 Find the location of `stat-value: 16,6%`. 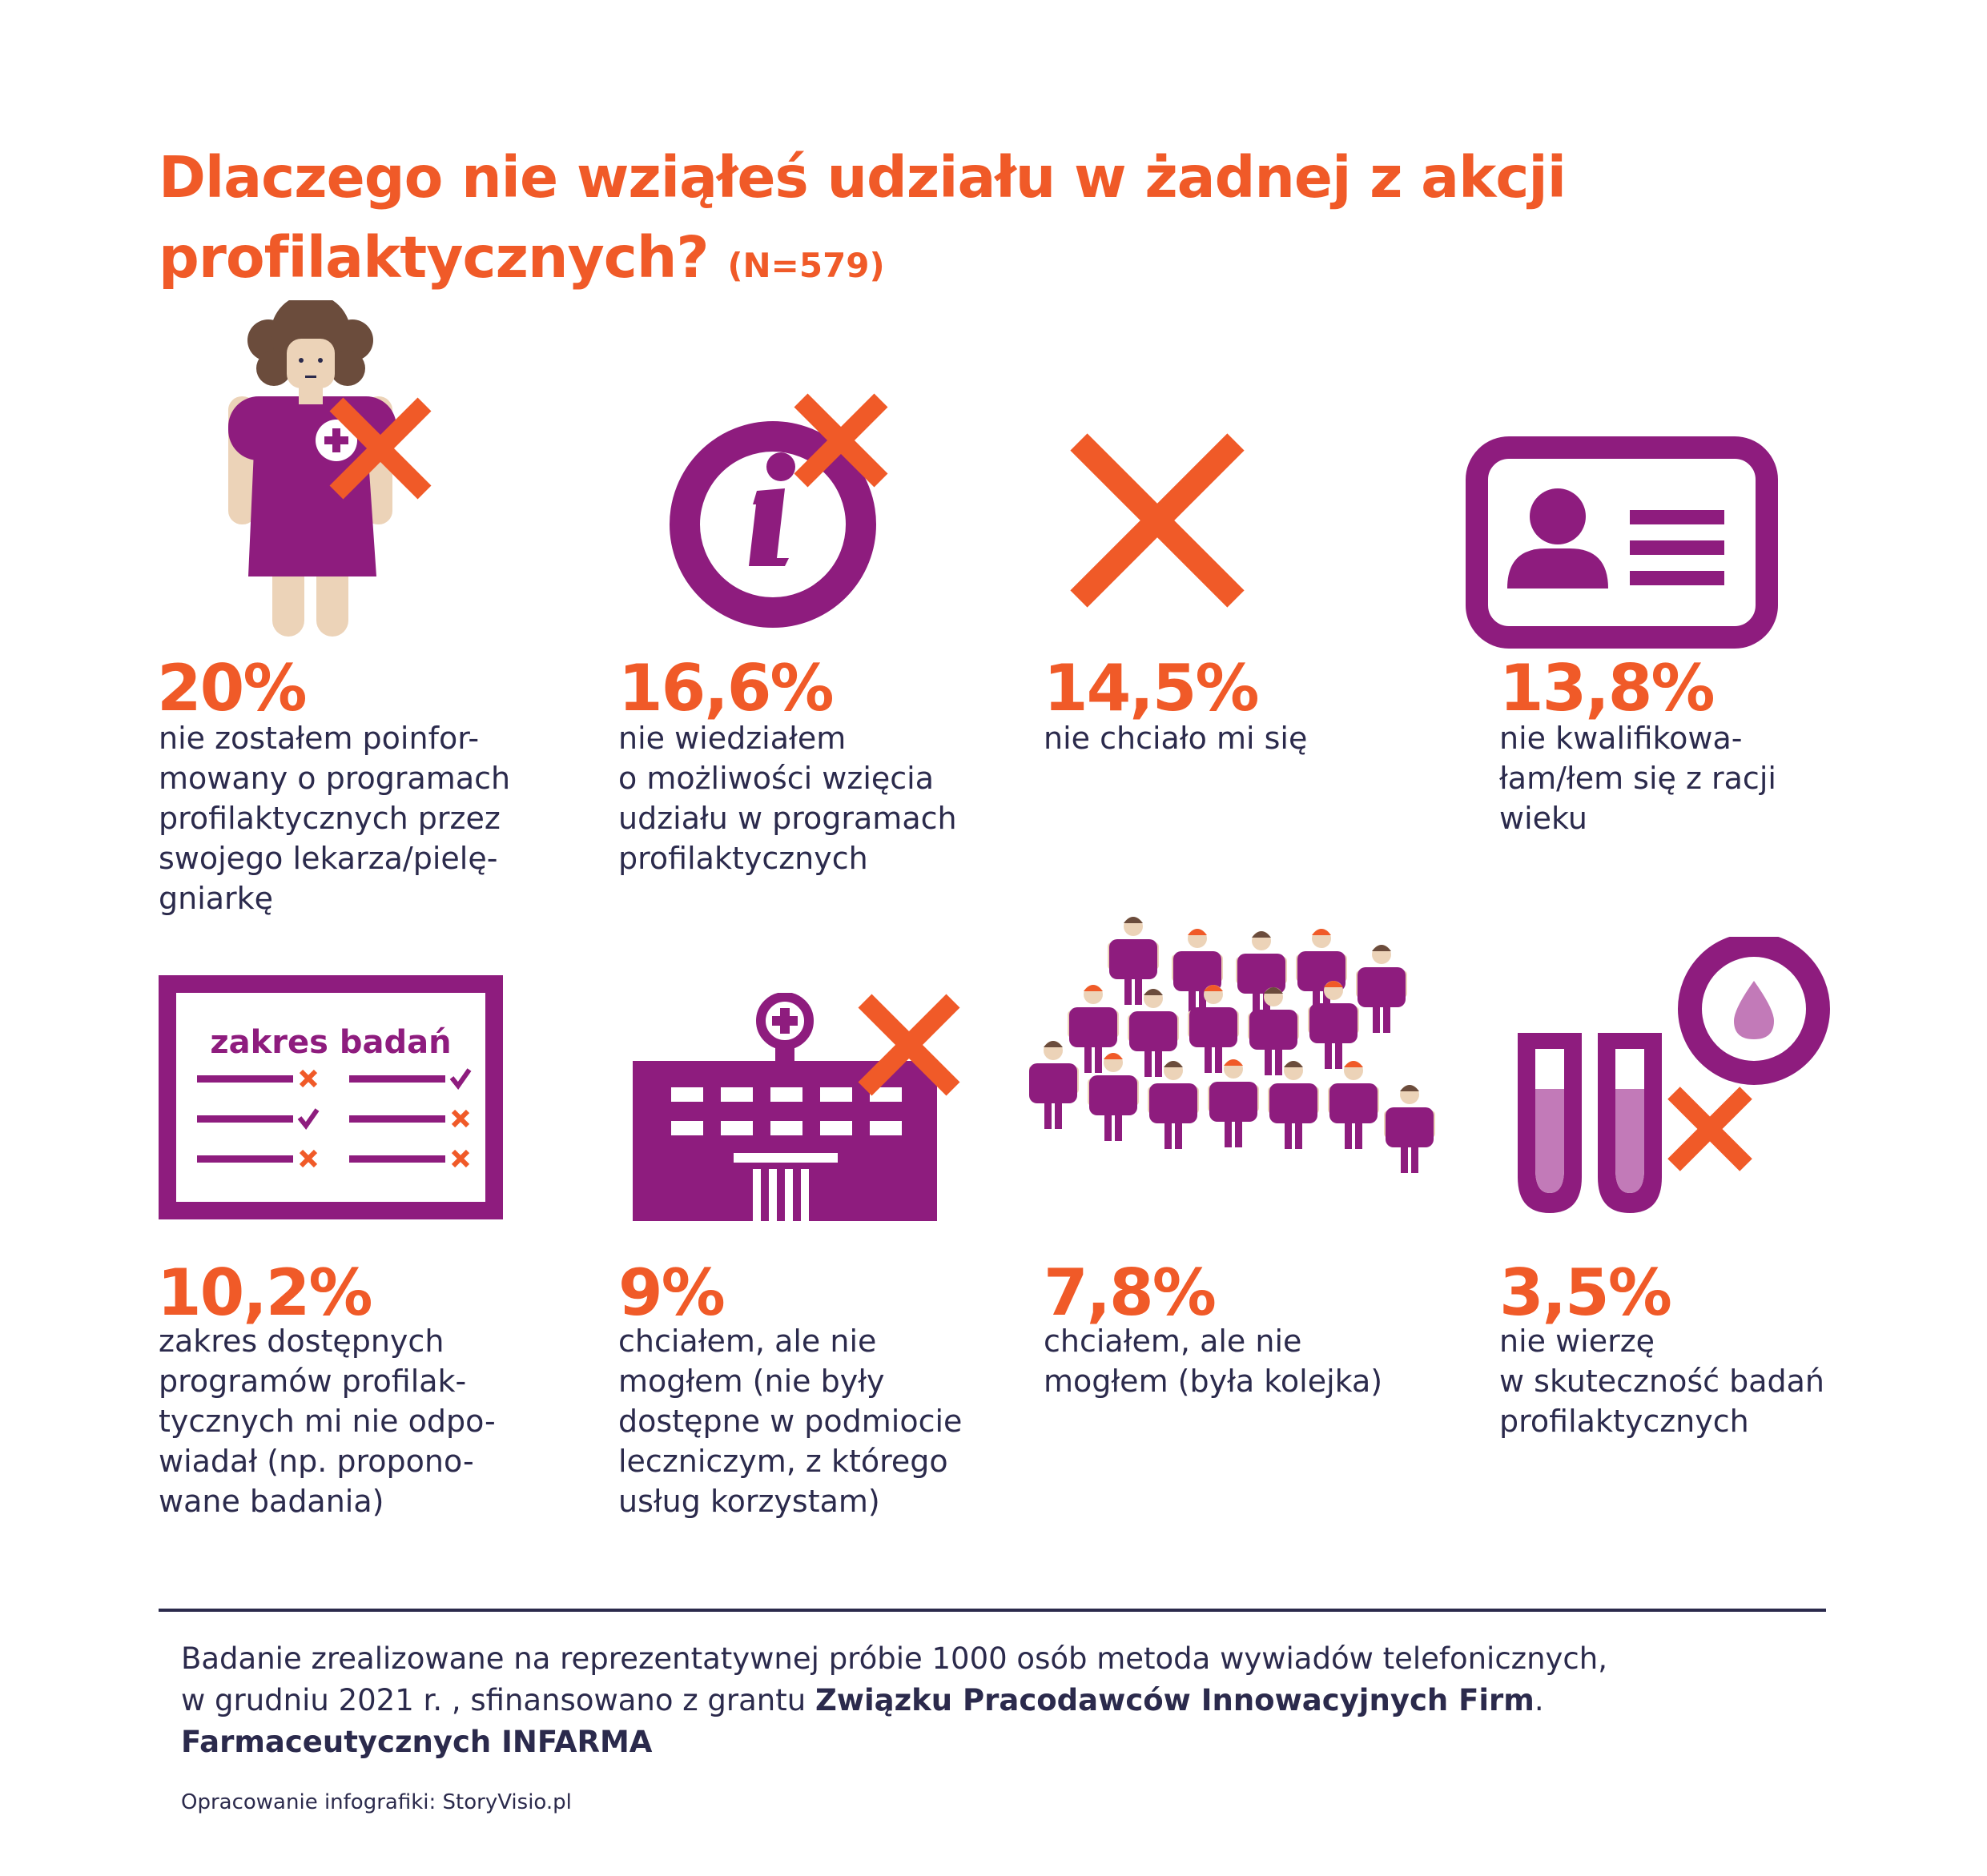

stat-value: 16,6% is located at coordinates (726, 688).